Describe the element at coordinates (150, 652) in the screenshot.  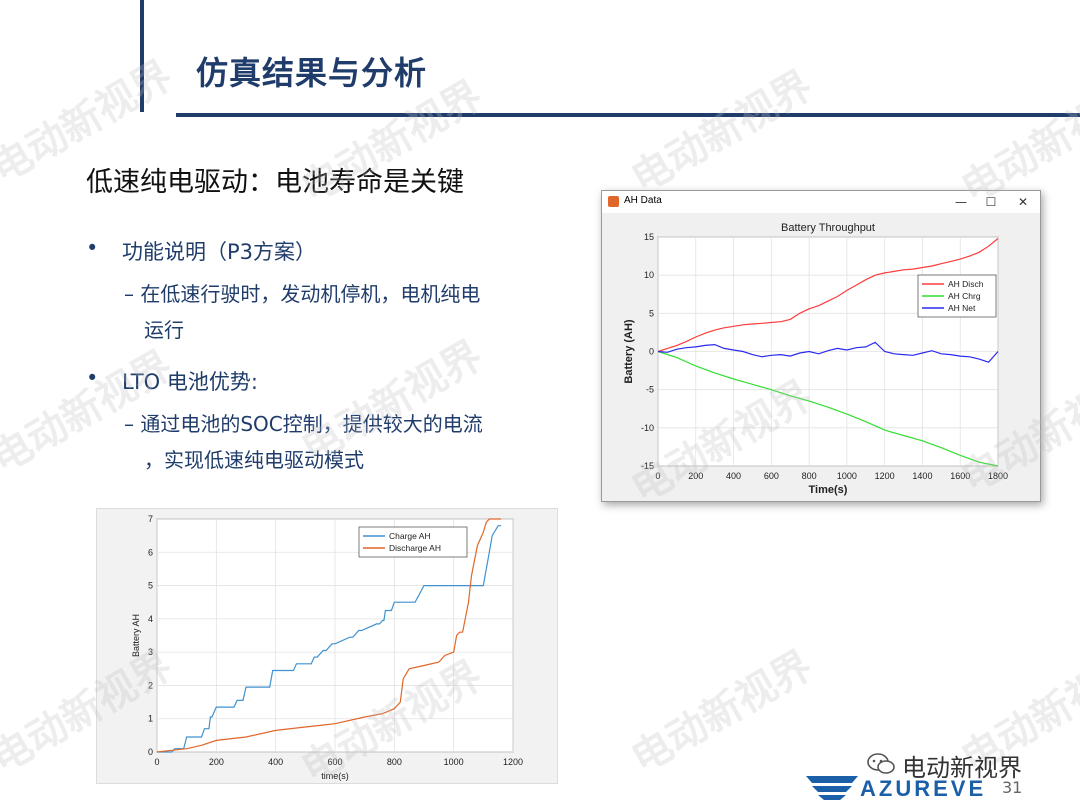
I see `y-tick-label: 3` at that location.